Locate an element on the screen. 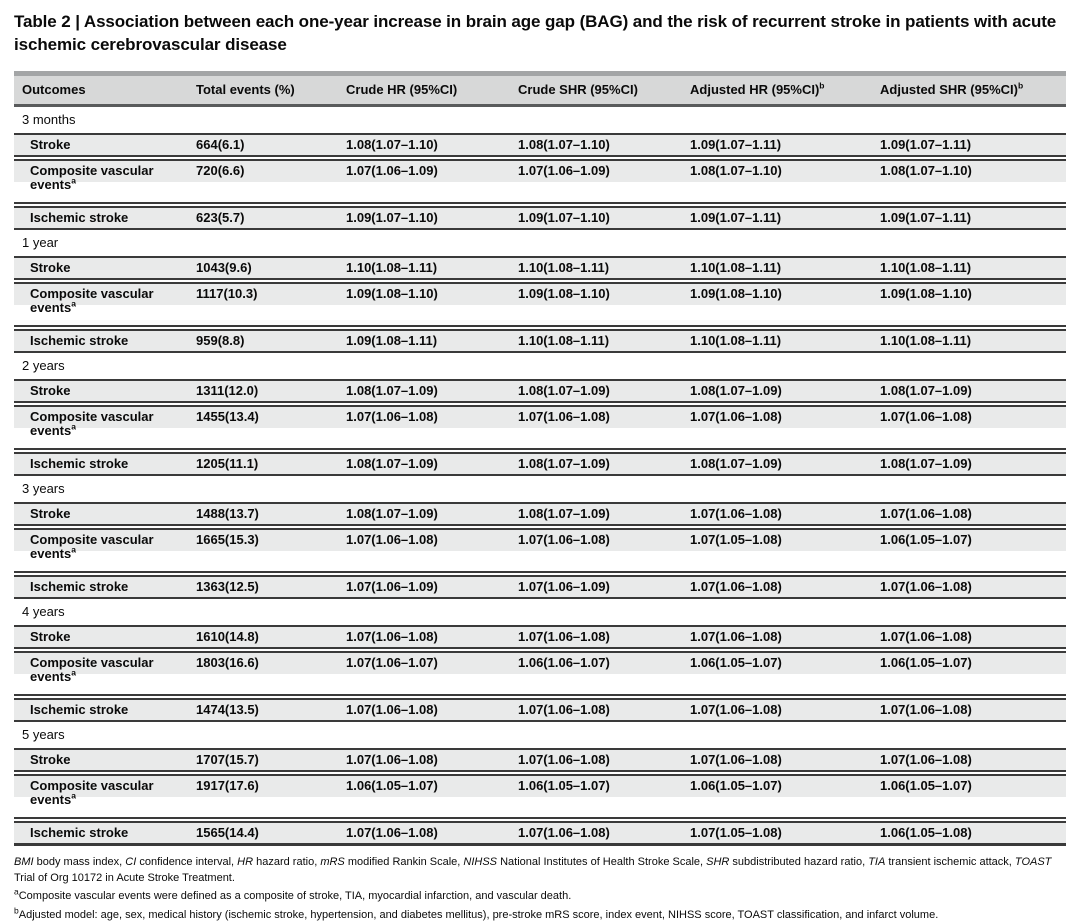 This screenshot has height=923, width=1080. abbreviation-definition: hazard ratio, is located at coordinates (286, 862).